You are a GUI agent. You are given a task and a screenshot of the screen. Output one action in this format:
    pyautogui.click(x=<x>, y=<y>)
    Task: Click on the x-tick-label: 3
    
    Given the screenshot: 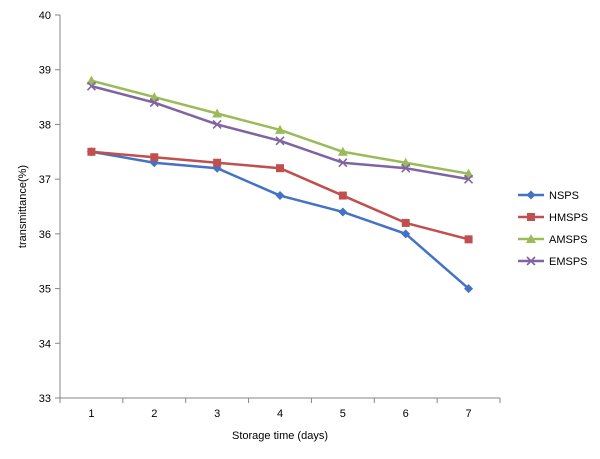 What is the action you would take?
    pyautogui.click(x=217, y=414)
    